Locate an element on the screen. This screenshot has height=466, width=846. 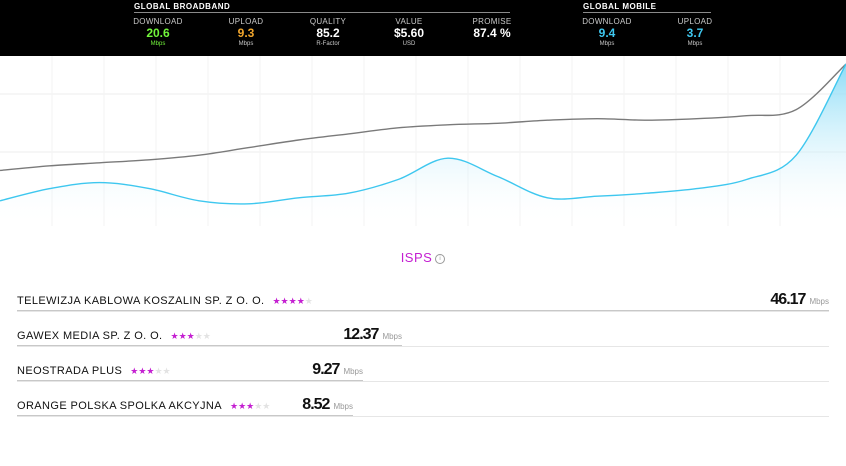
stat-value: 9.3 is located at coordinates (246, 33).